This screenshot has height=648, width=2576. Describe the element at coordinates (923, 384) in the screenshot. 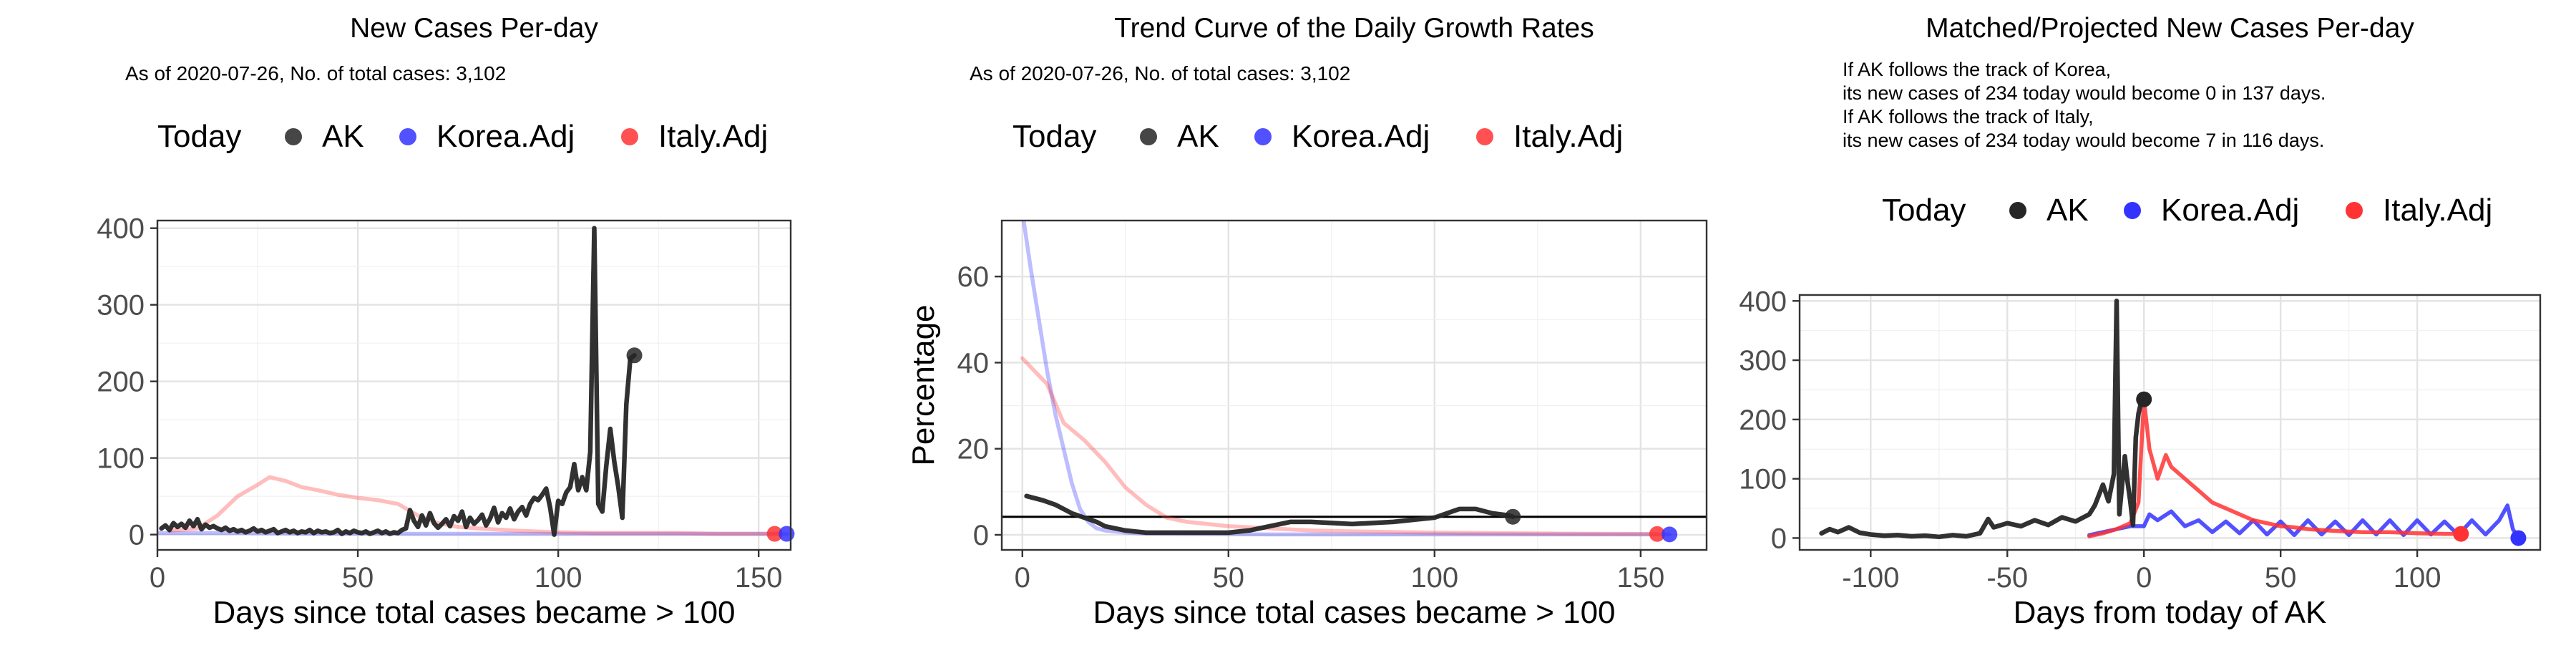

I see `y-axis-title: Percentage` at that location.